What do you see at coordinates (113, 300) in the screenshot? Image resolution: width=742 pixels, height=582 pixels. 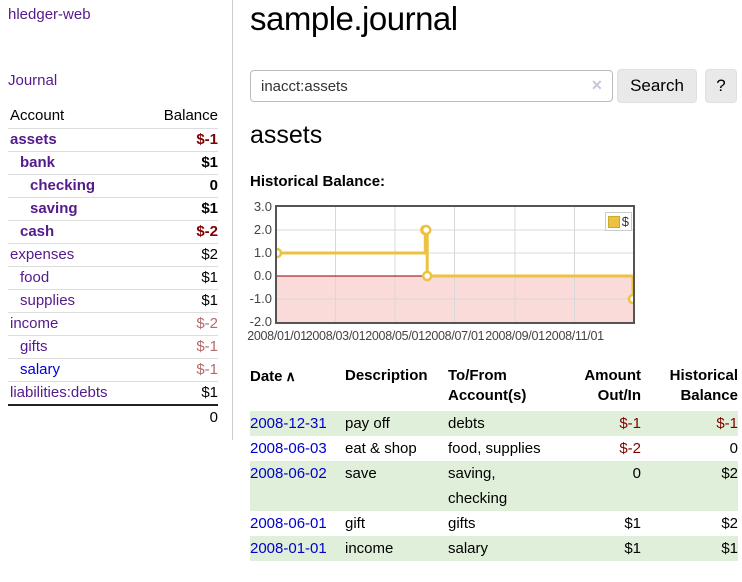 I see `account-row: supplies $1` at bounding box center [113, 300].